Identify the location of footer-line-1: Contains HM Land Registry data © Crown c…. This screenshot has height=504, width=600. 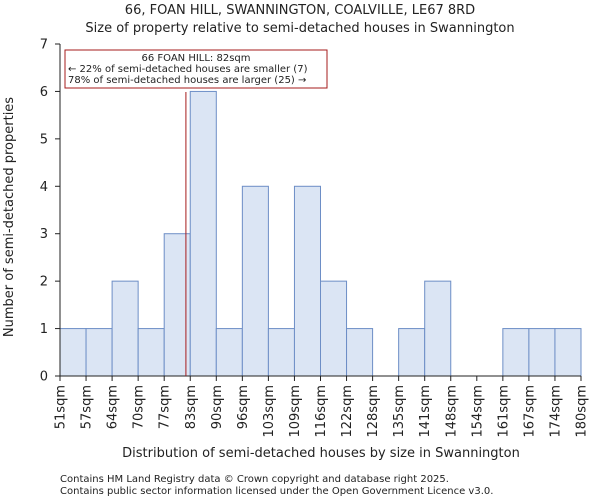
(254, 479).